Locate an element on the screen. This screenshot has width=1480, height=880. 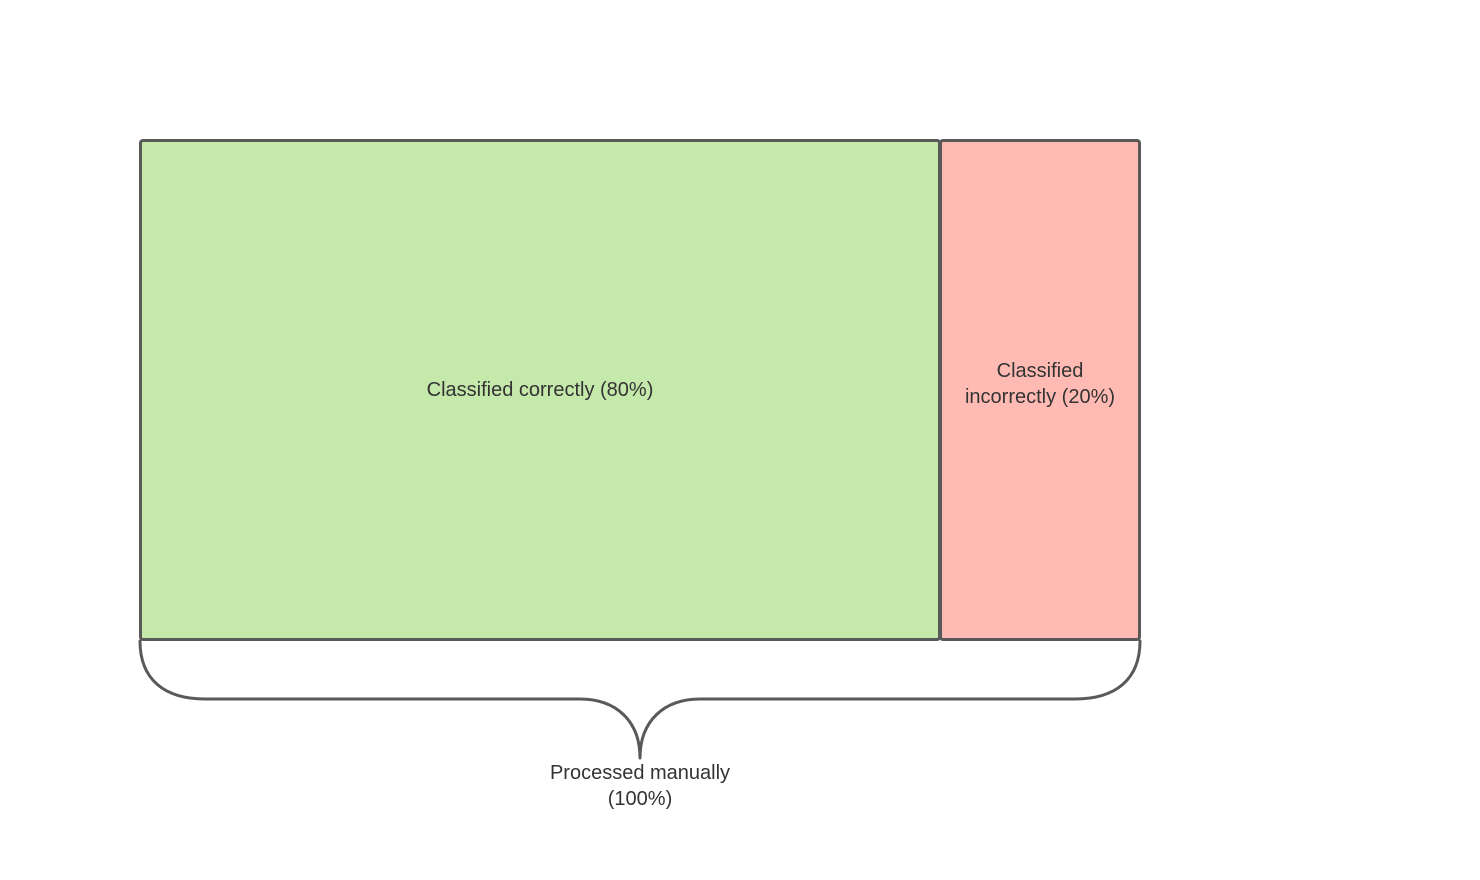
classified-correctly-label: Classified correctly (80%) is located at coordinates (540, 390).